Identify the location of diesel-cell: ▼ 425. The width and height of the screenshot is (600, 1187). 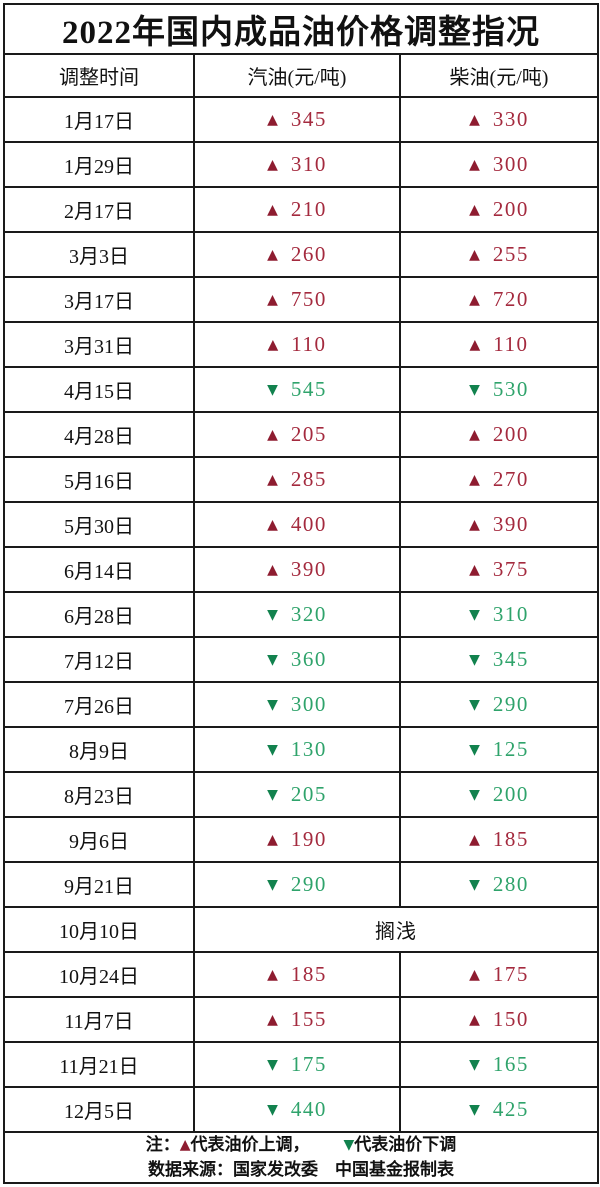
(499, 1109).